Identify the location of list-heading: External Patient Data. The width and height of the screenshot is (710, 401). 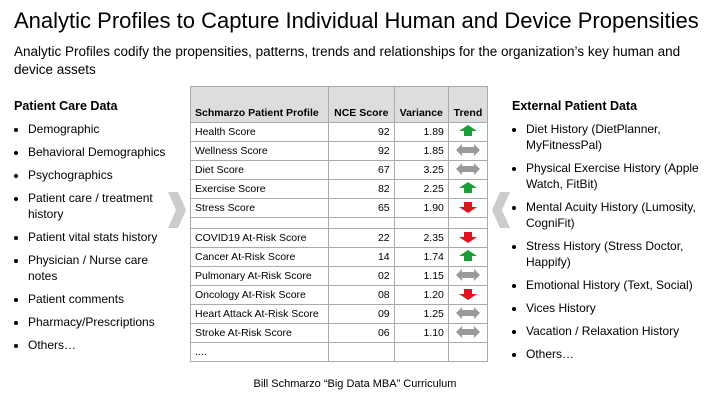
(575, 106).